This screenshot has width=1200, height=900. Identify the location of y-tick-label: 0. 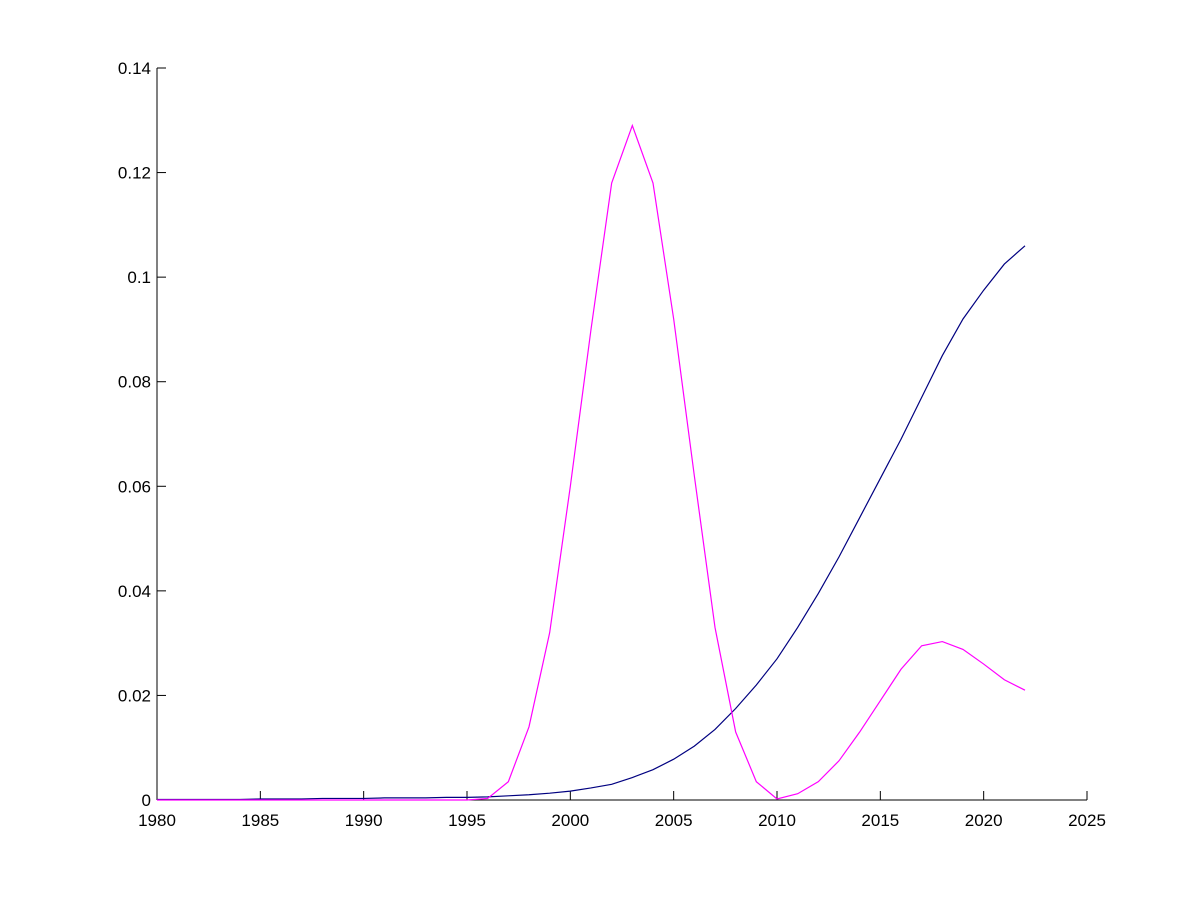
(146, 800).